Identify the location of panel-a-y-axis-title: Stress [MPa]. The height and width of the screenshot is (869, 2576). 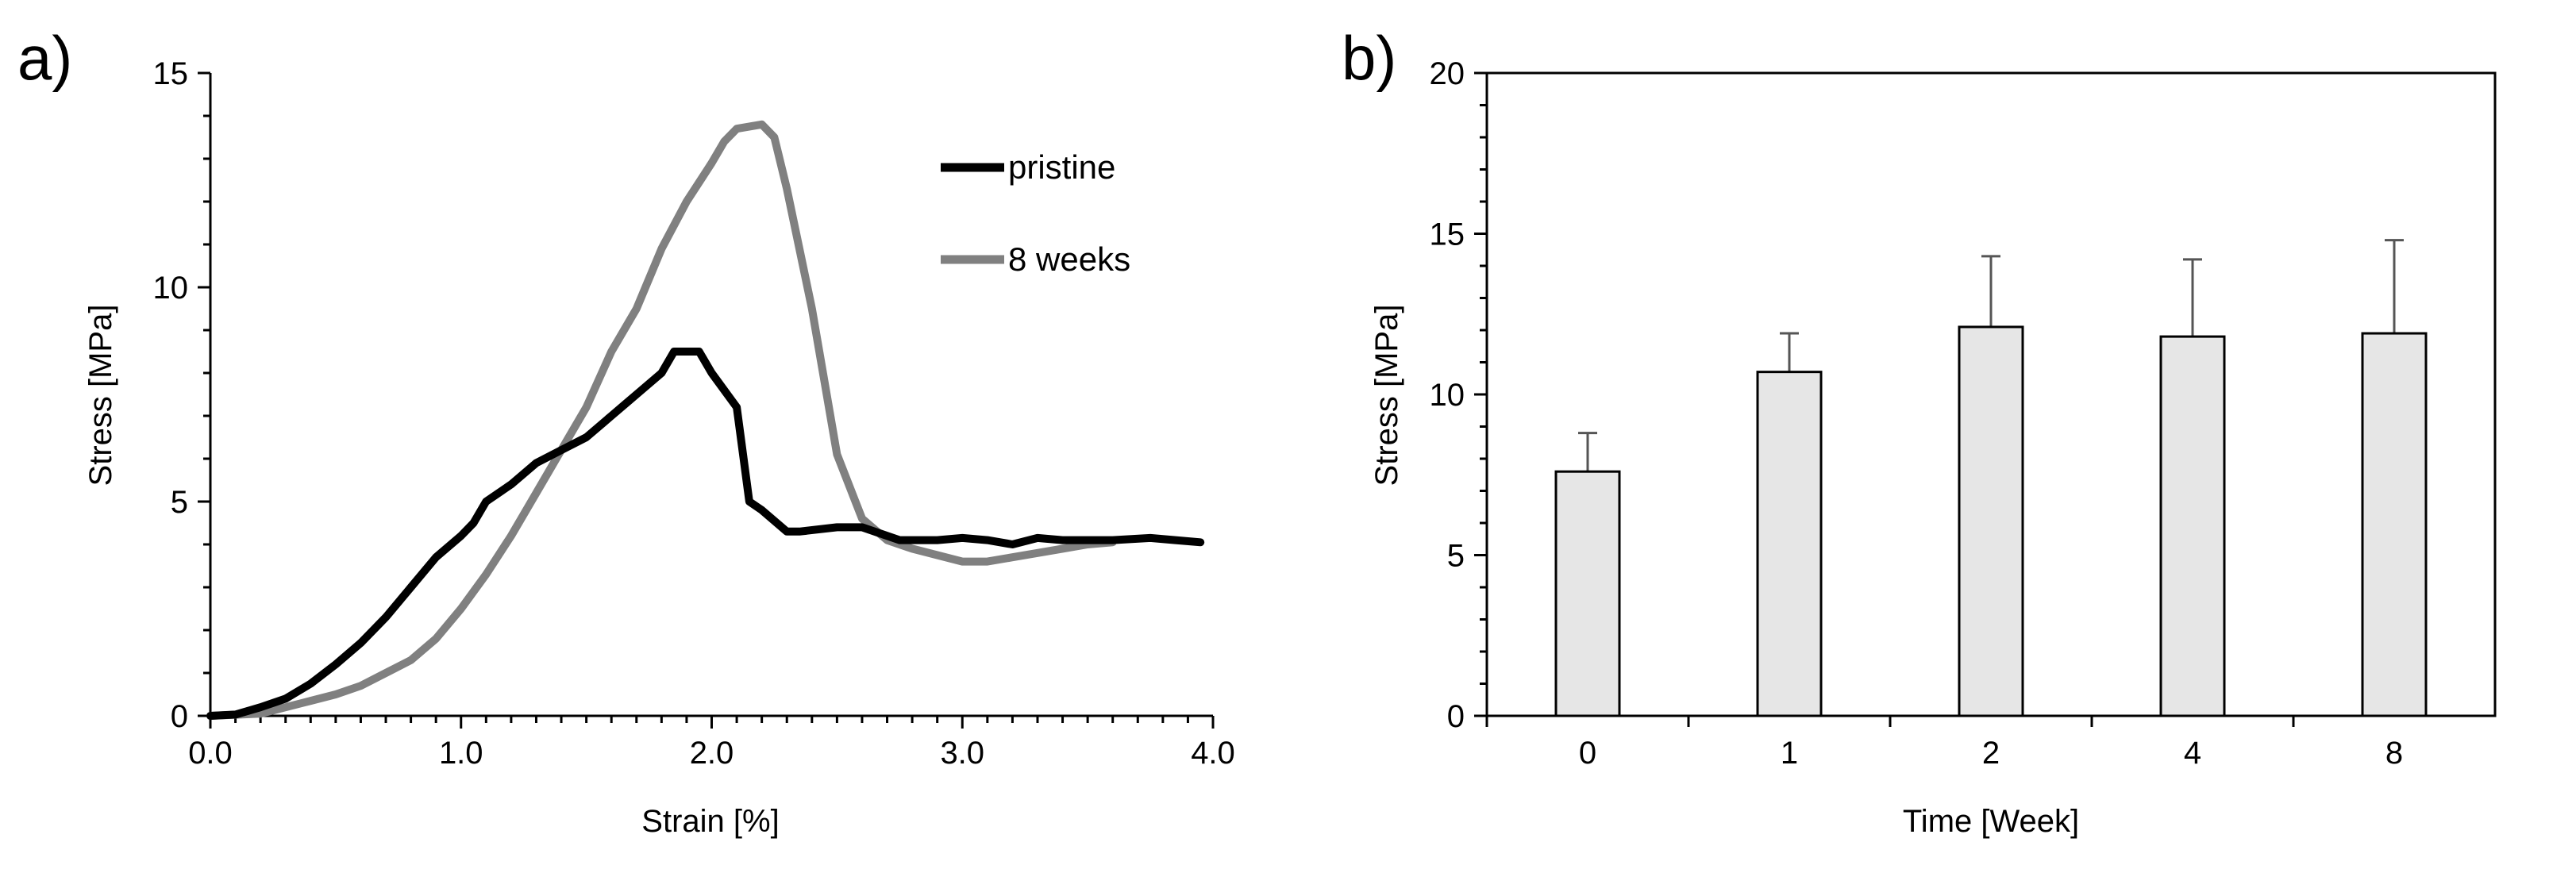
(100, 395).